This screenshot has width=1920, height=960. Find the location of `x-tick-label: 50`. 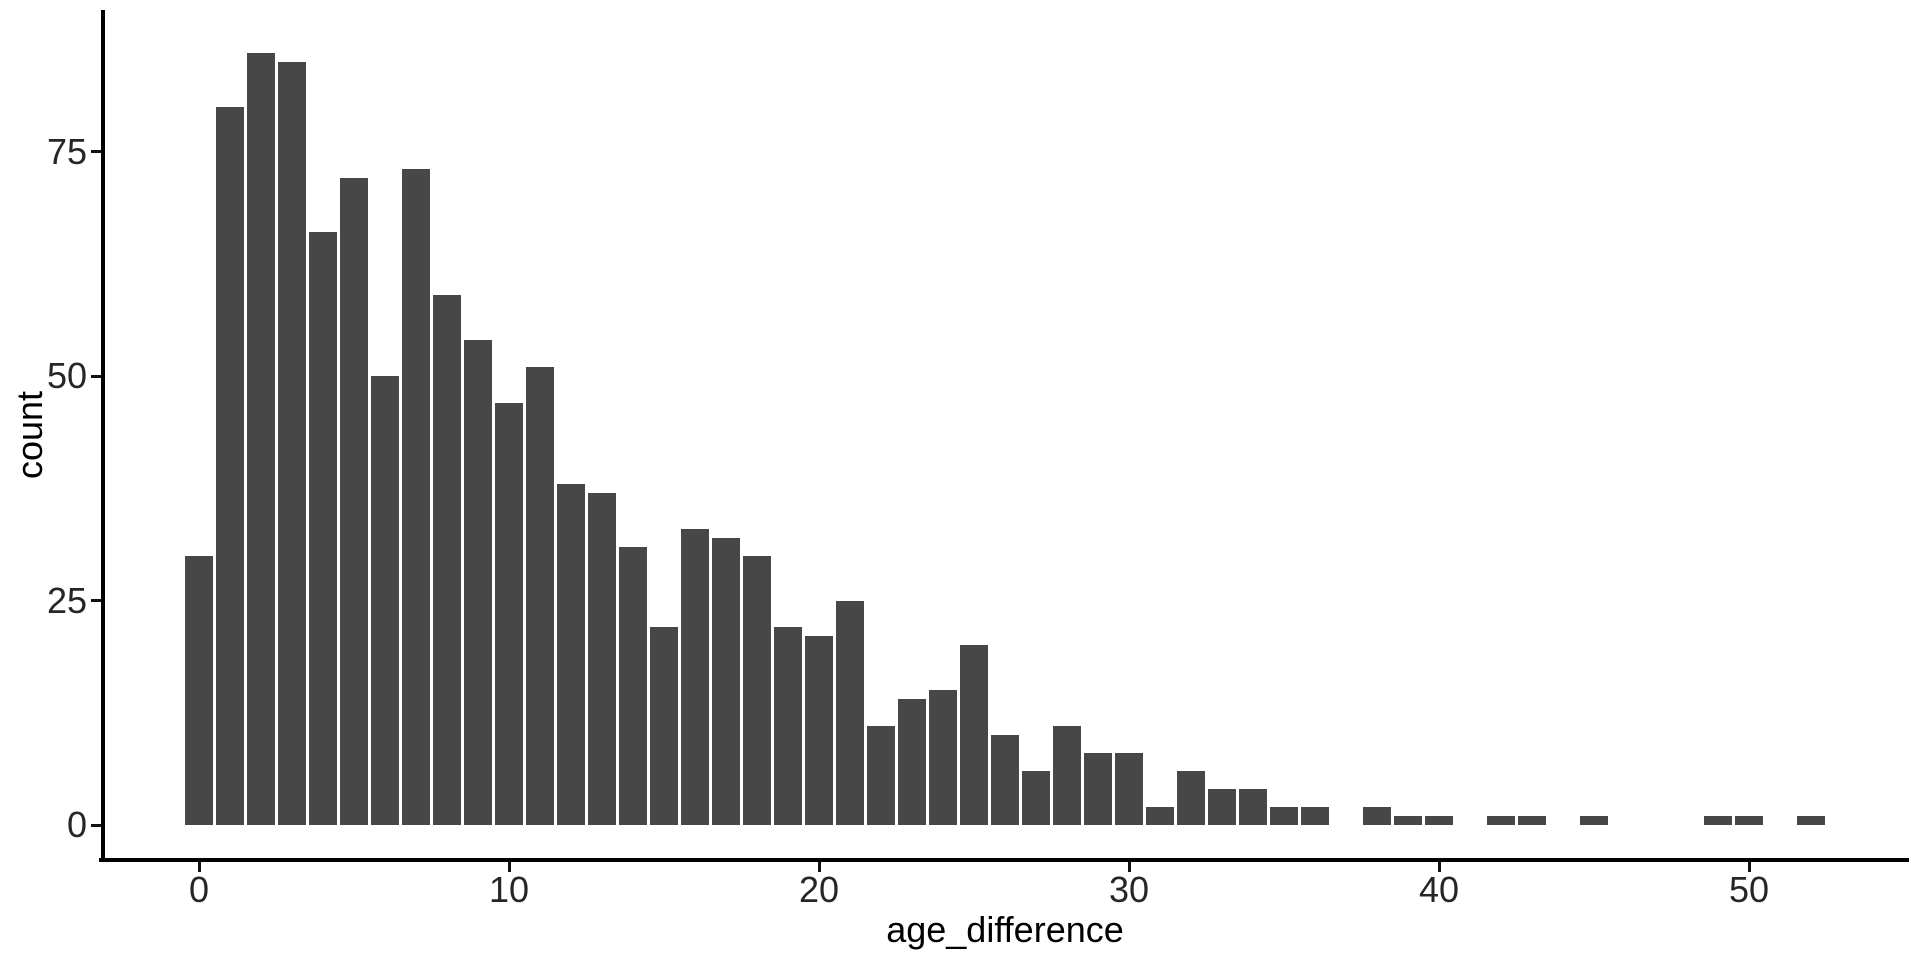

x-tick-label: 50 is located at coordinates (1749, 889).